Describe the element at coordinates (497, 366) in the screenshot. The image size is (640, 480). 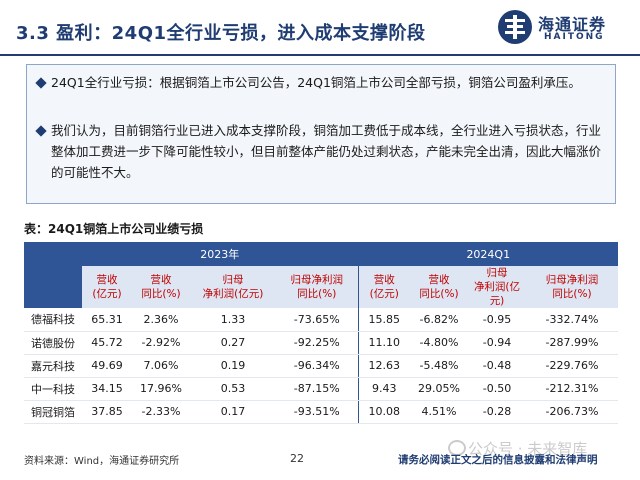
I see `table-cell: -0.48` at that location.